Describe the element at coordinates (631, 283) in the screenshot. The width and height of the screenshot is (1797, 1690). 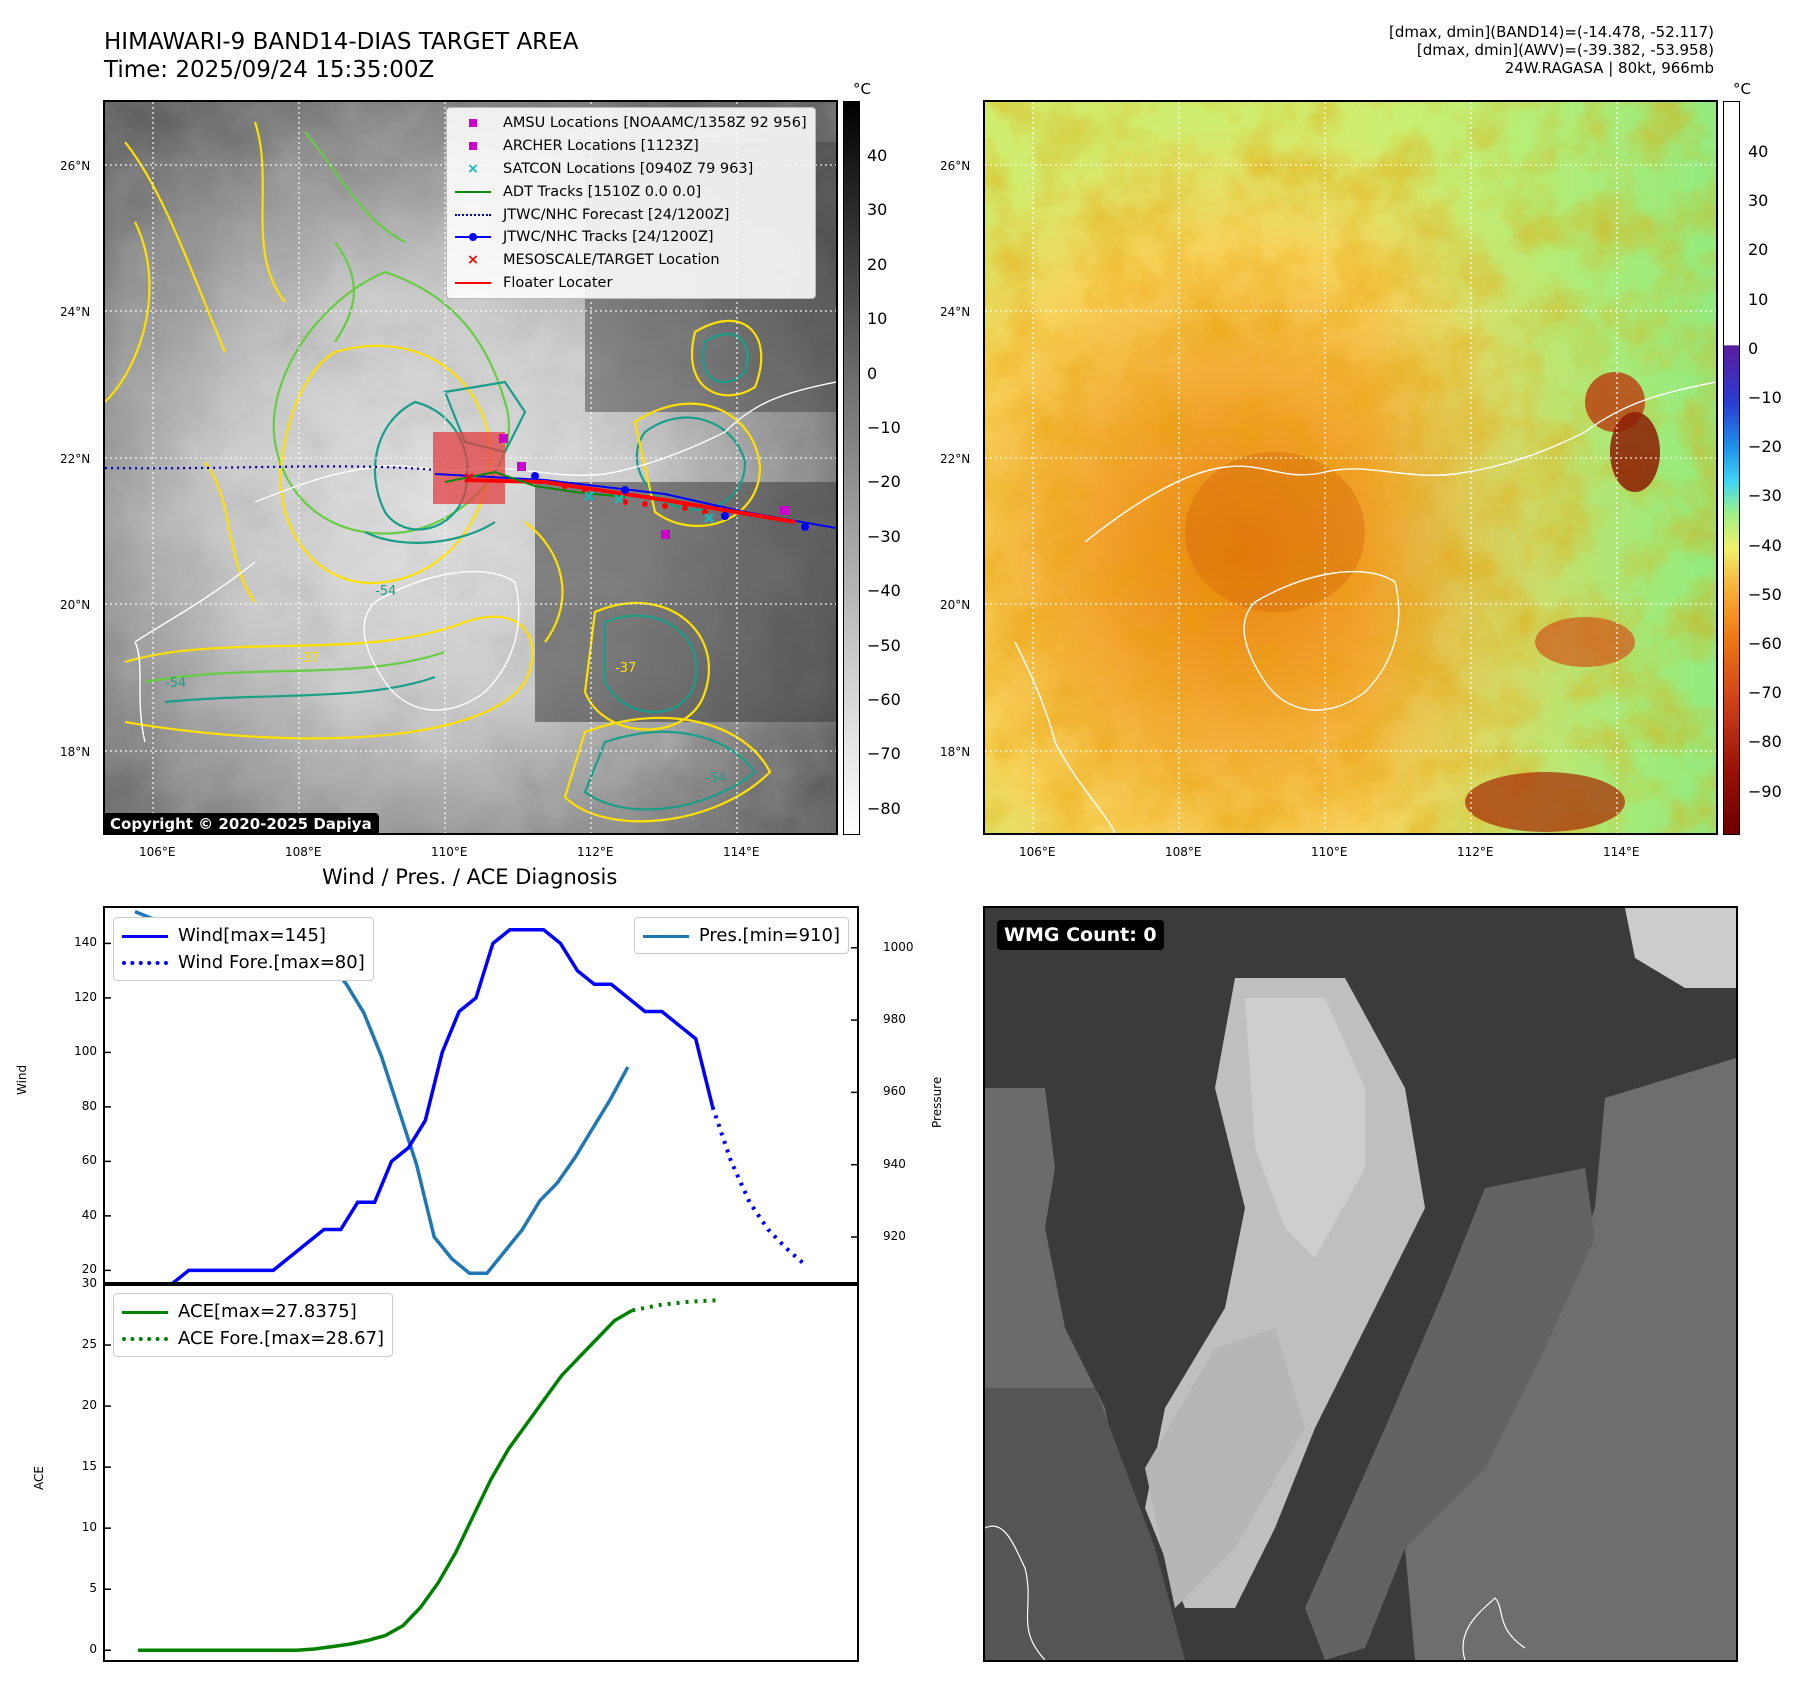
I see `legend-item: Floater Locater` at that location.